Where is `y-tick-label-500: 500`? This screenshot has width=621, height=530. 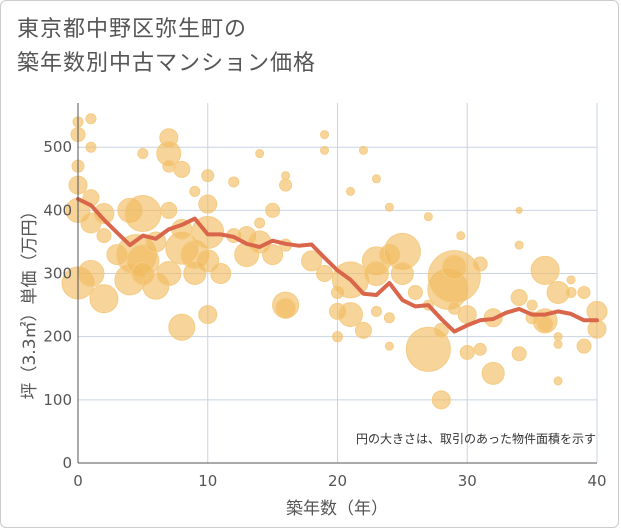
y-tick-label-500: 500 is located at coordinates (57, 147).